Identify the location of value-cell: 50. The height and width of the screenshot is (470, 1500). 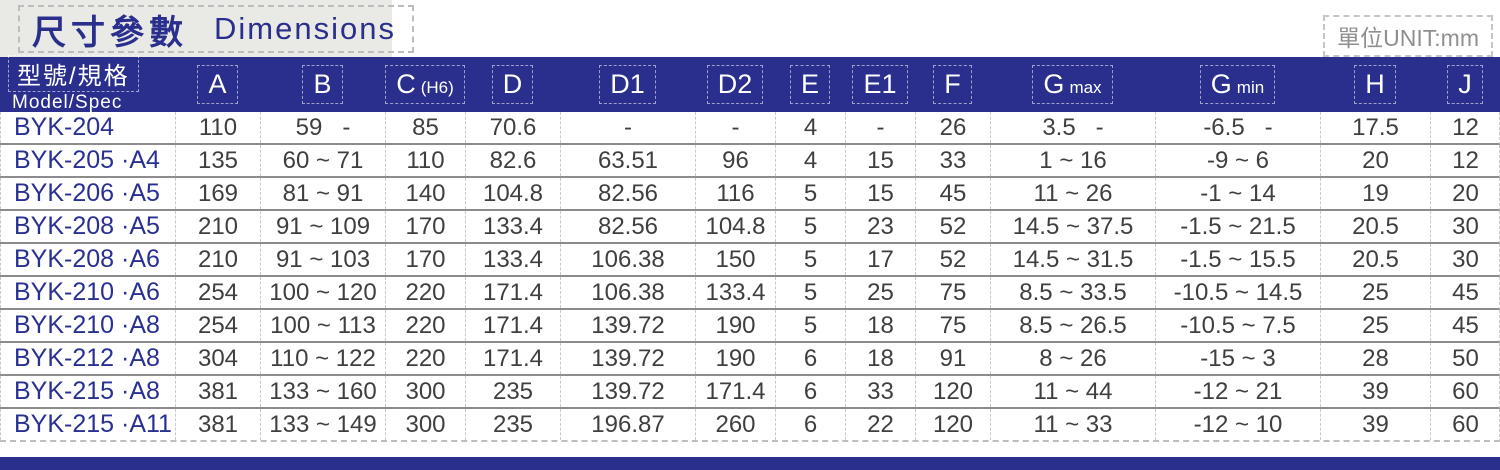
(1465, 358).